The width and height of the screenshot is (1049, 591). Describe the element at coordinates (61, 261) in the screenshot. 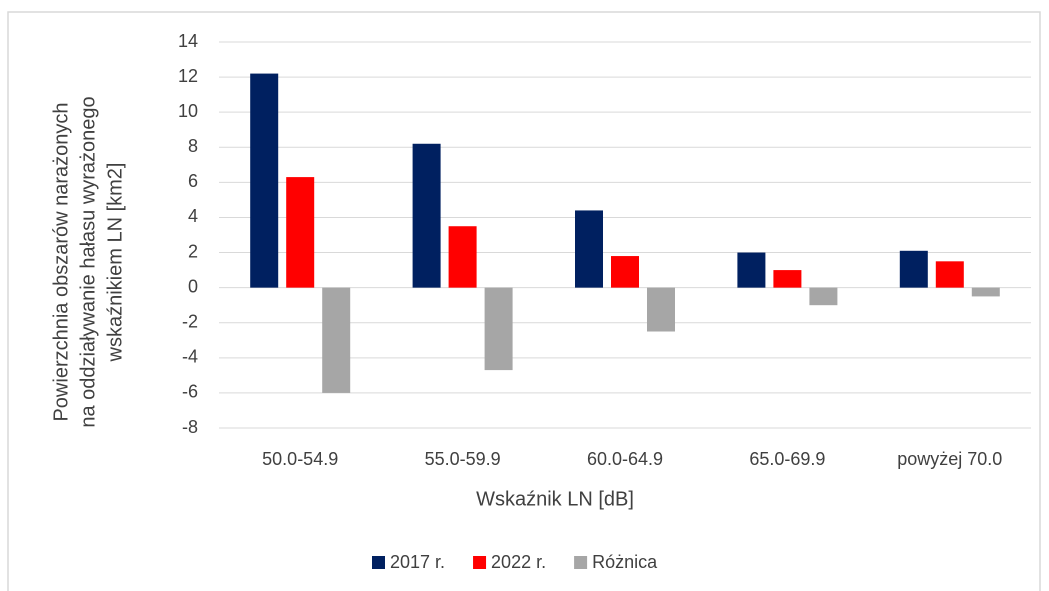

I see `y-axis-label: Powierzchnia obszarów narażonych` at that location.